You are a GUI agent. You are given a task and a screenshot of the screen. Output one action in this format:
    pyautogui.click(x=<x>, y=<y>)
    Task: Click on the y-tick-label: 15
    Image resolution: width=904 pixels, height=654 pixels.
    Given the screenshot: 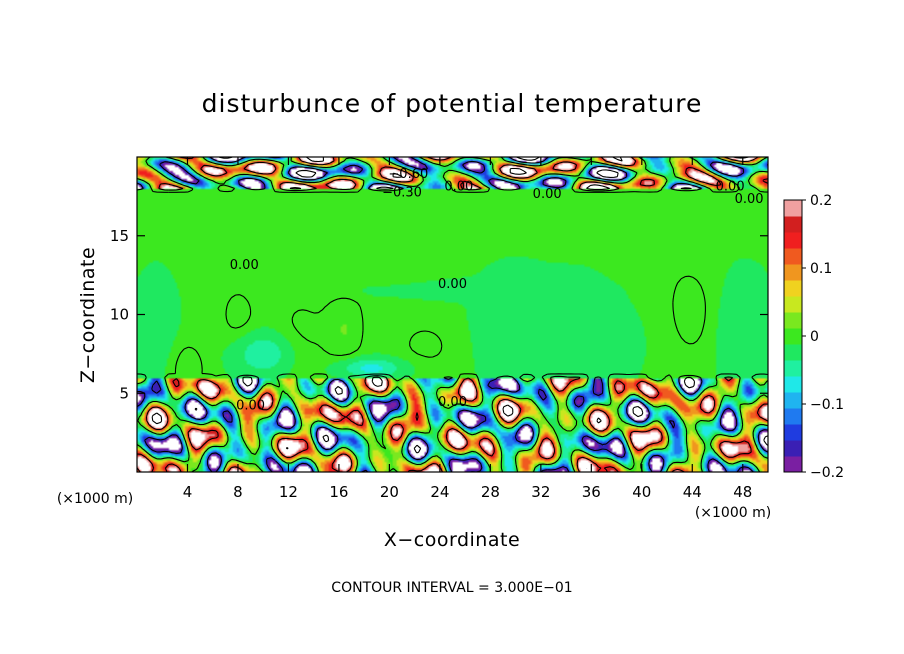 What is the action you would take?
    pyautogui.click(x=119, y=236)
    